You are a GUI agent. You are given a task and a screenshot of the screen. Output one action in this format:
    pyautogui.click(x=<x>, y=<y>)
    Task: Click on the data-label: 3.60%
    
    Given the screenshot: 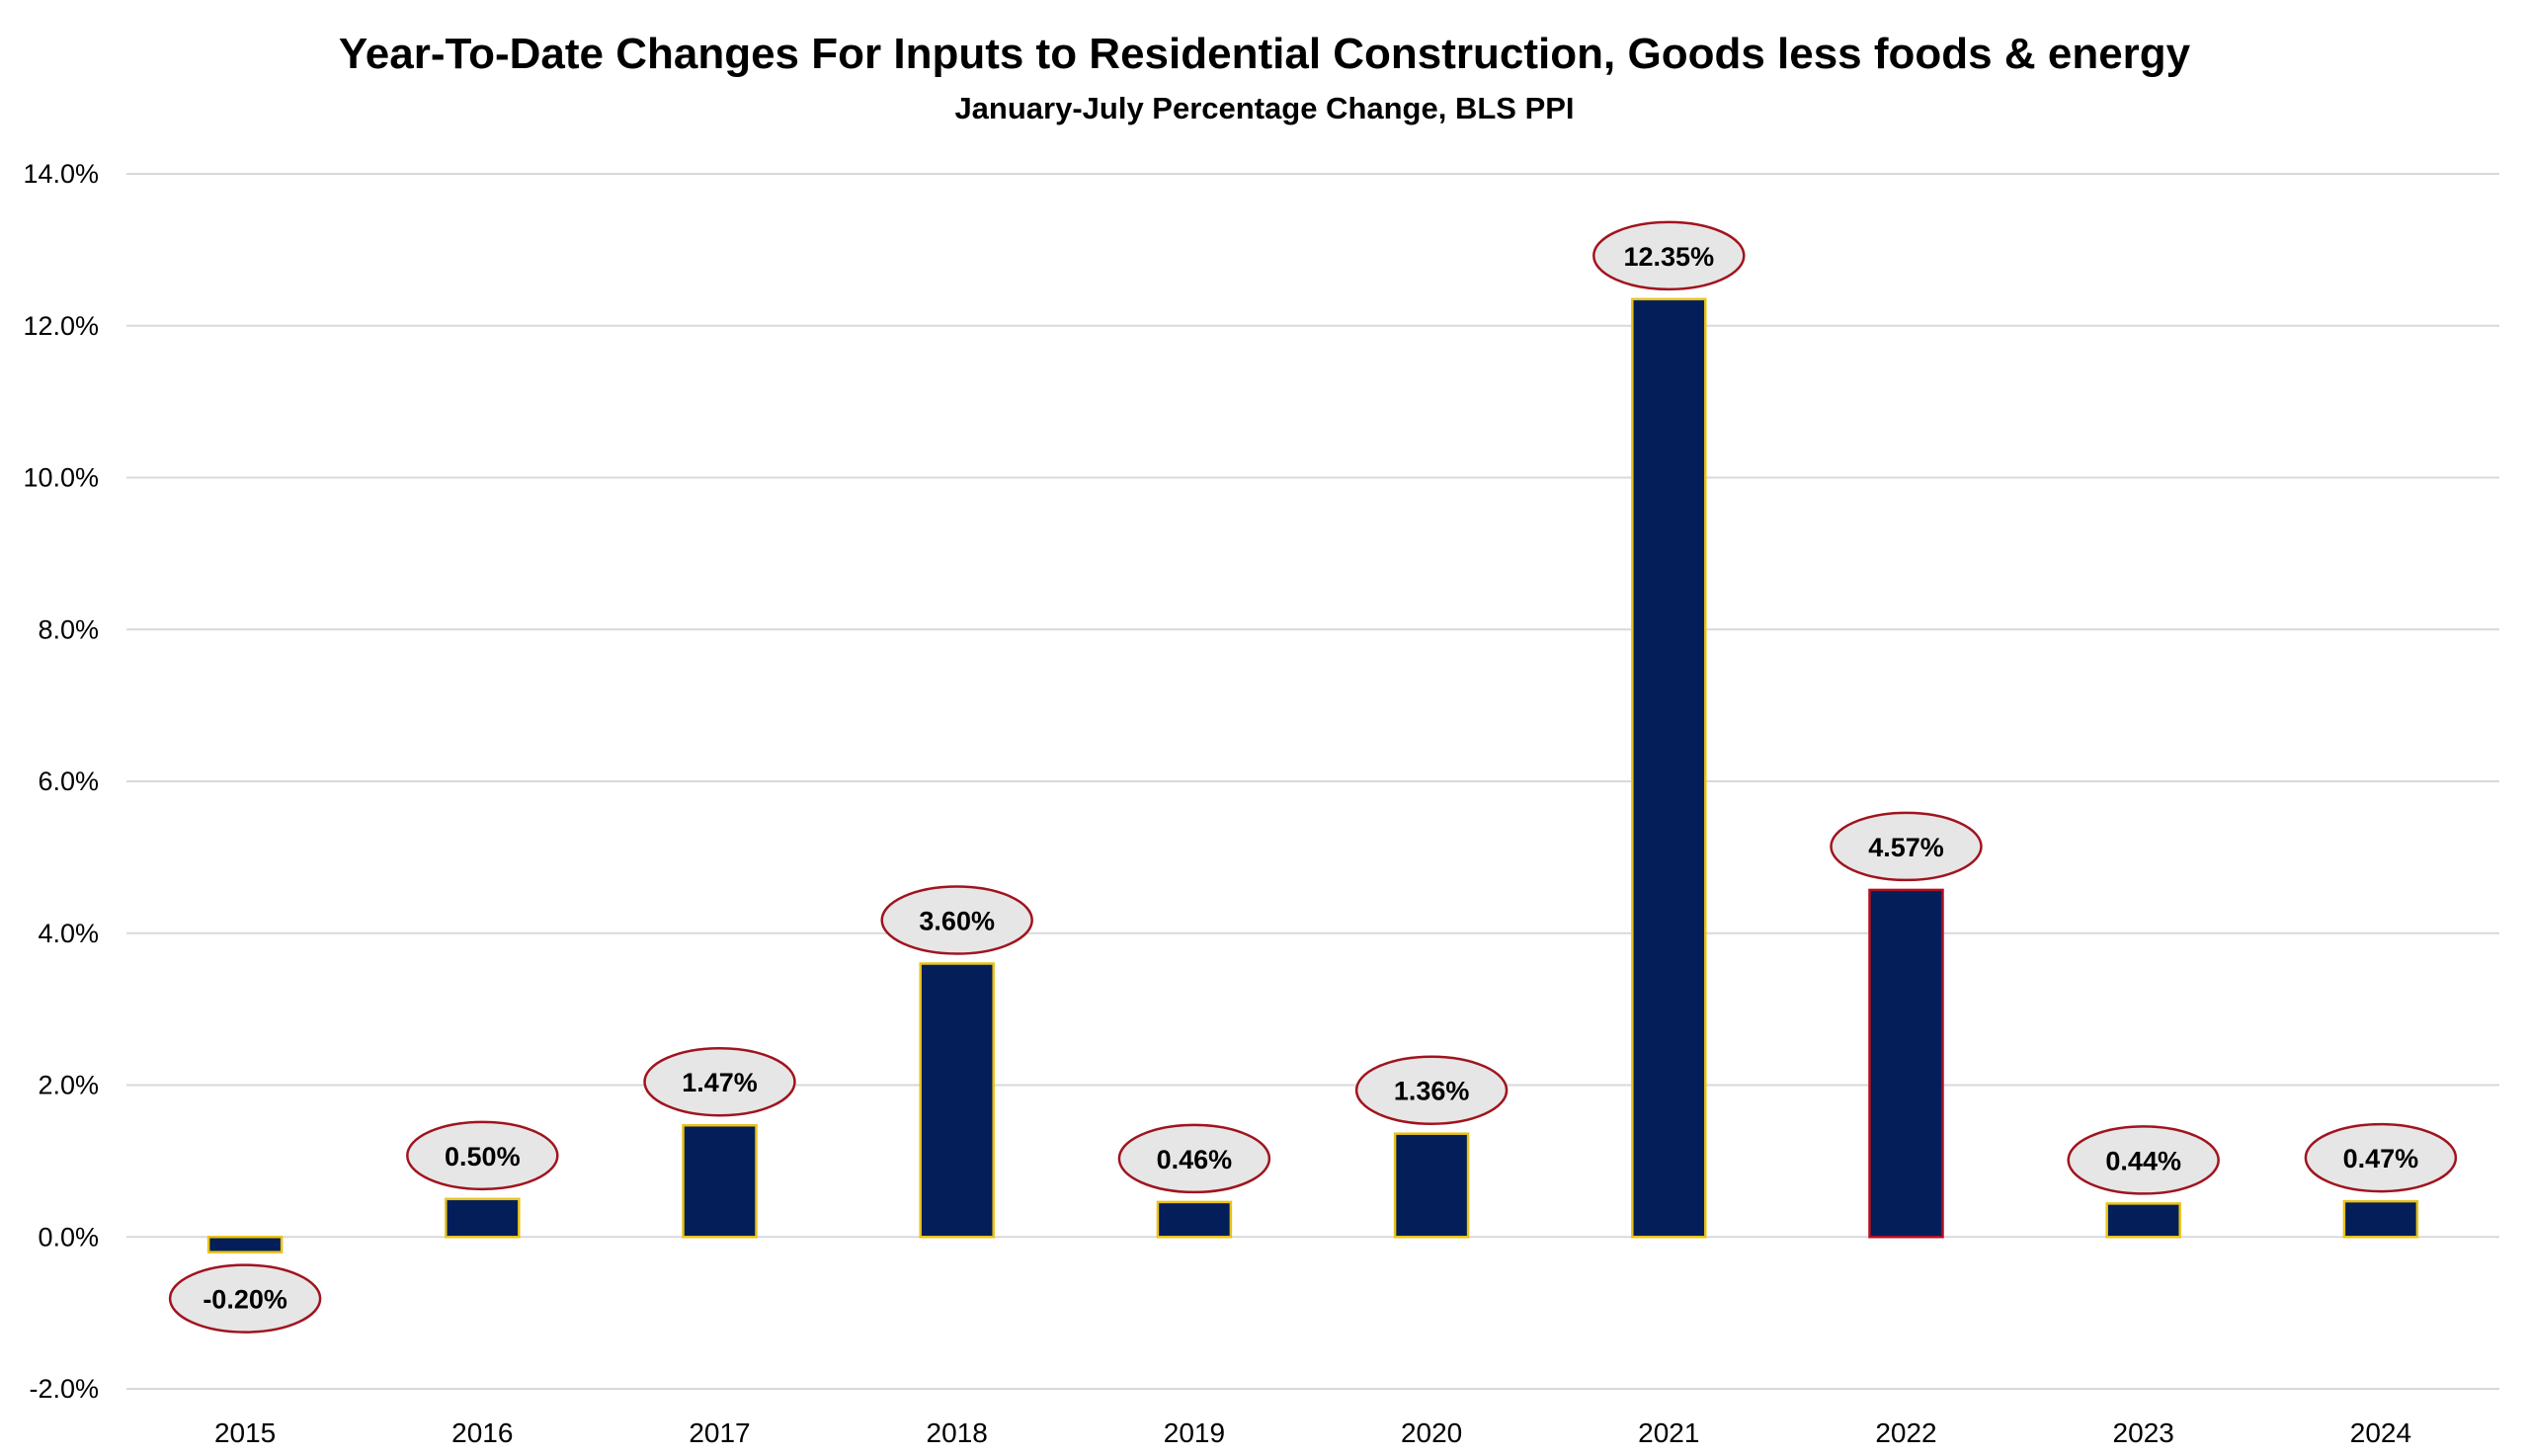 What is the action you would take?
    pyautogui.click(x=957, y=921)
    